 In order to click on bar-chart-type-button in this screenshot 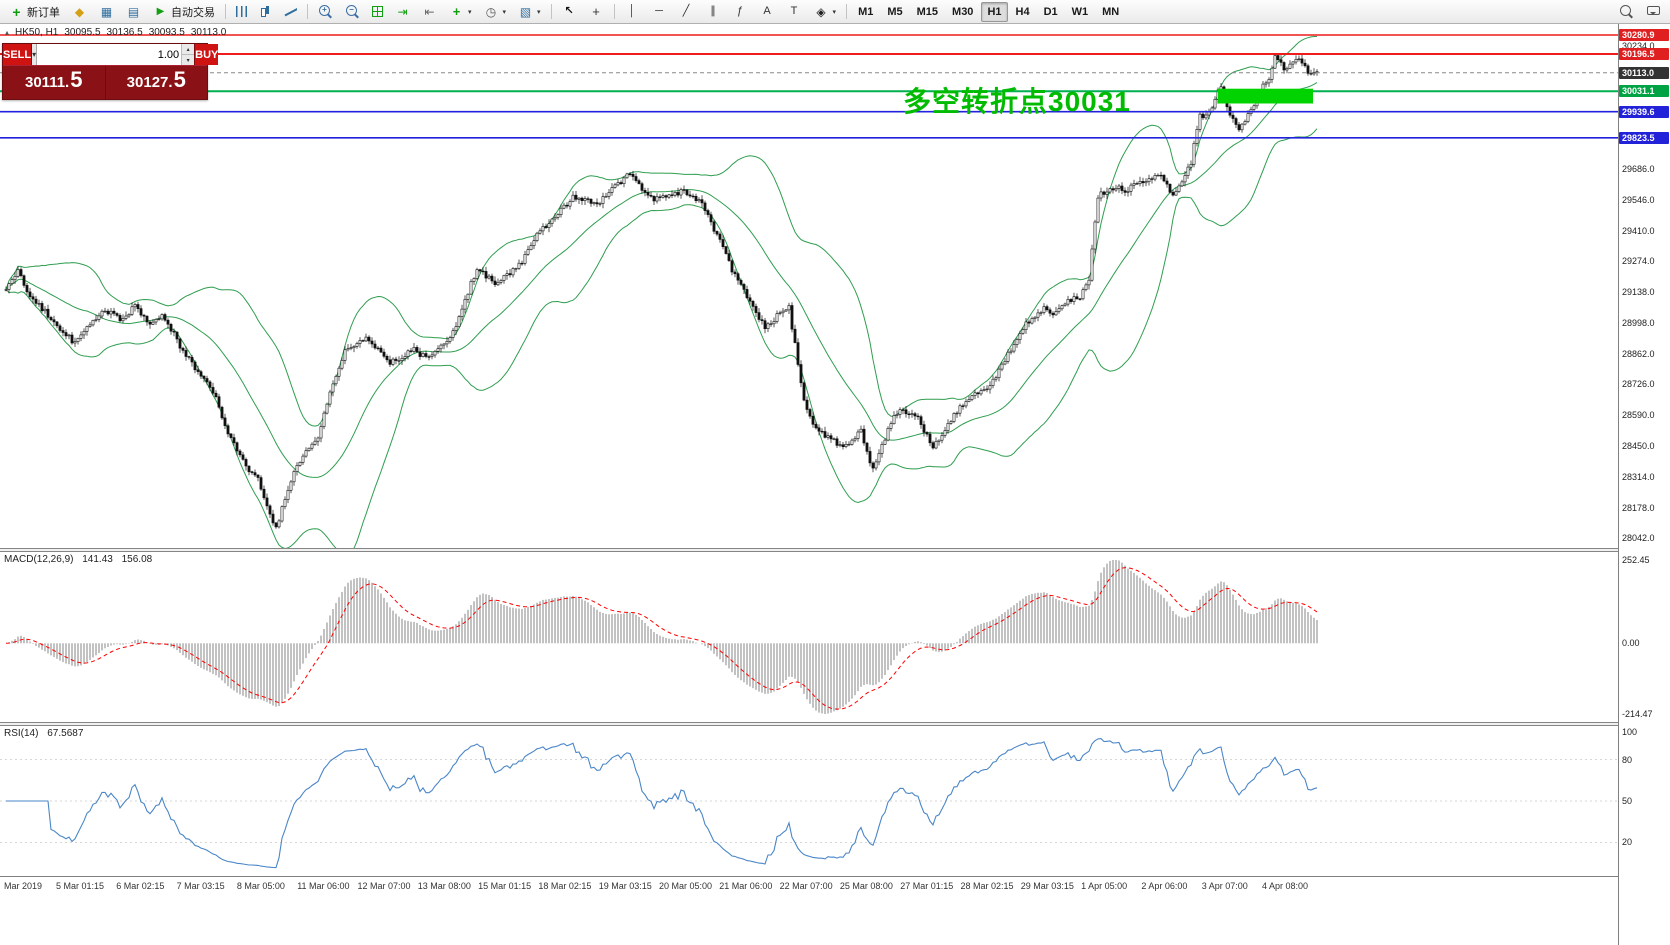, I will do `click(241, 12)`.